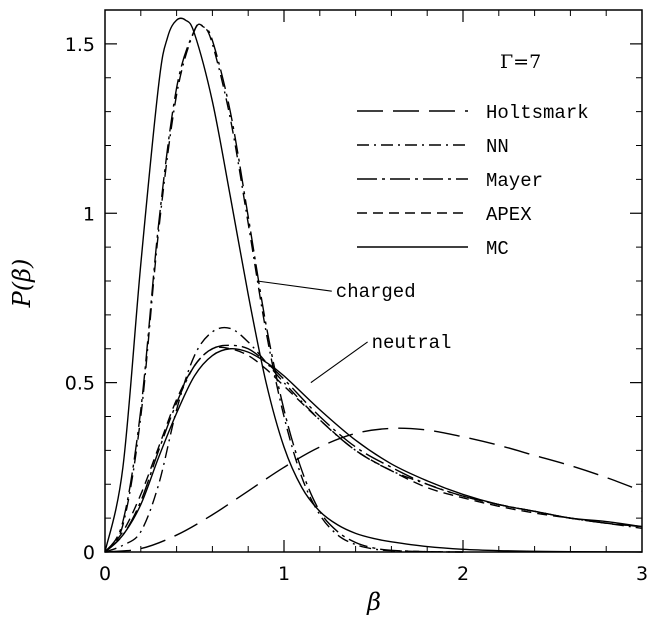 The image size is (652, 620). Describe the element at coordinates (89, 553) in the screenshot. I see `y-tick-label: 0` at that location.